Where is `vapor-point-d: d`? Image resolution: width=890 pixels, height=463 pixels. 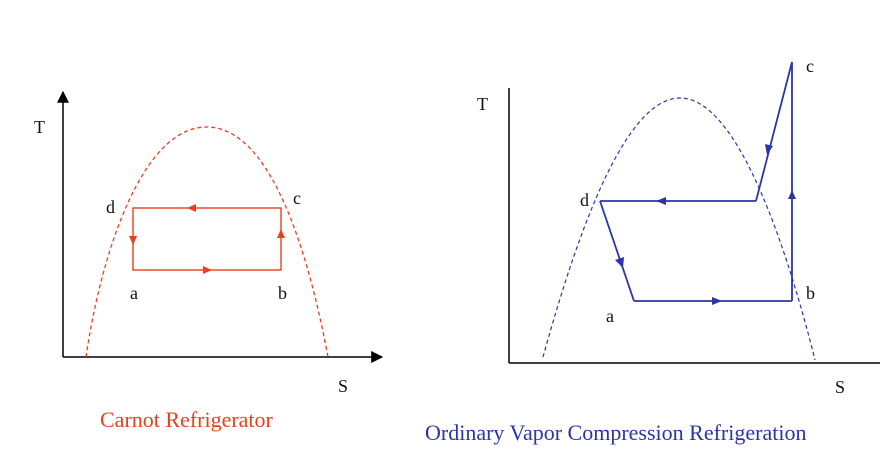 vapor-point-d: d is located at coordinates (584, 200).